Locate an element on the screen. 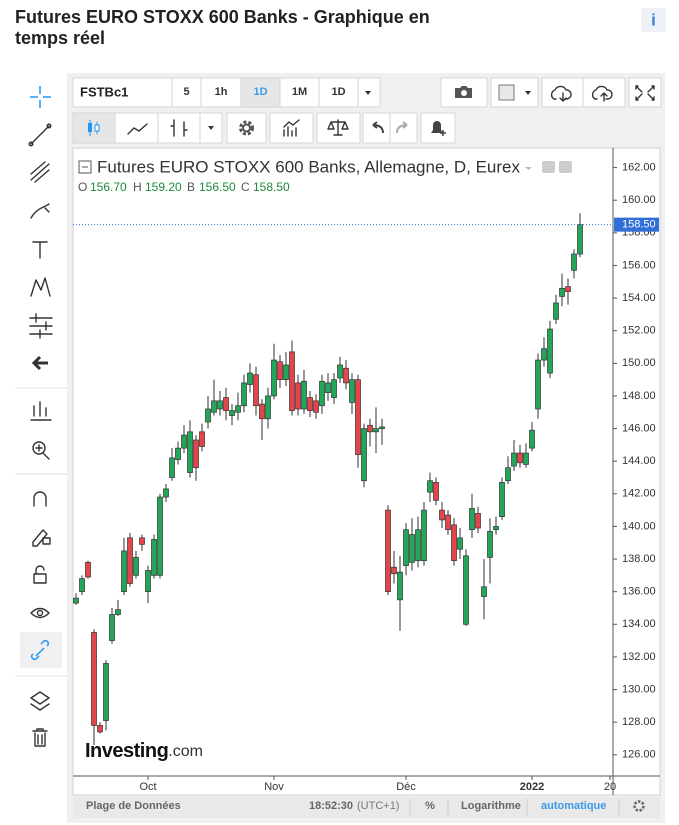 The height and width of the screenshot is (825, 679). link-tool is located at coordinates (40, 650).